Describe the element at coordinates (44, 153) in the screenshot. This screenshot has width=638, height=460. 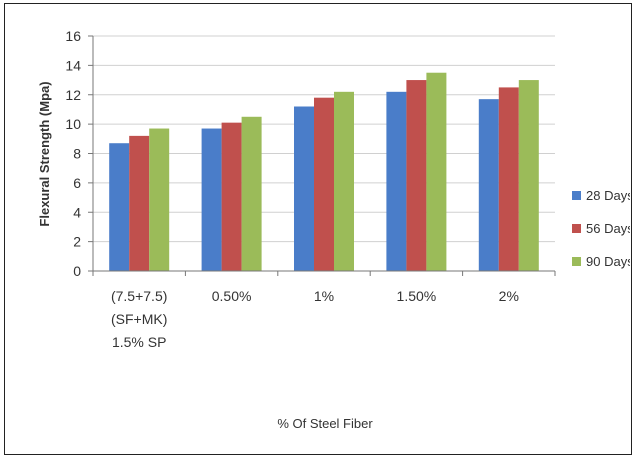
I see `y-axis-label: Flexural Strength (Mpa)` at that location.